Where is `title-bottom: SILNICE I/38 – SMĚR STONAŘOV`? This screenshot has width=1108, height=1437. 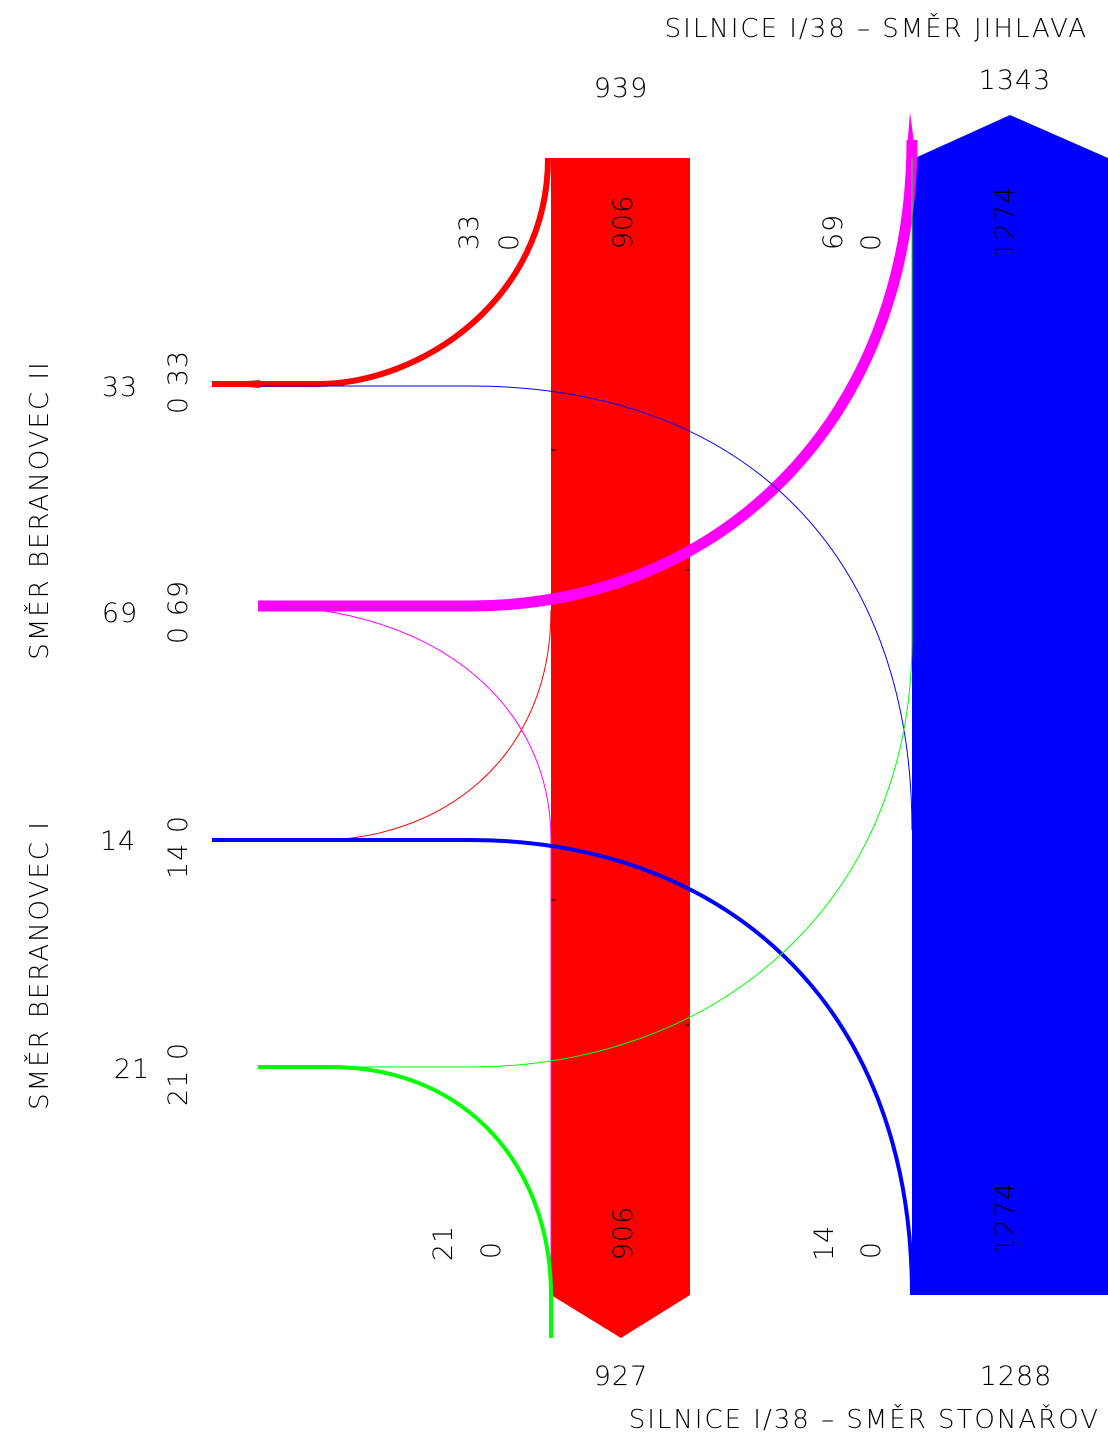
title-bottom: SILNICE I/38 – SMĚR STONAŘOV is located at coordinates (864, 1419).